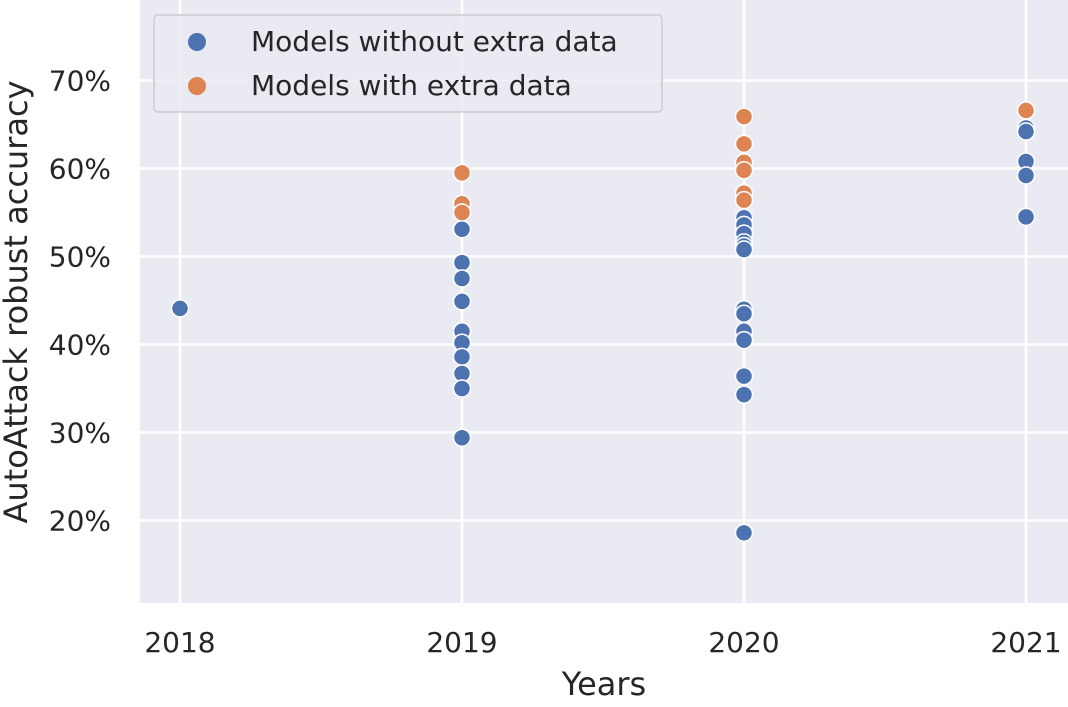  Describe the element at coordinates (461, 642) in the screenshot. I see `x-tick-label: 2019` at that location.